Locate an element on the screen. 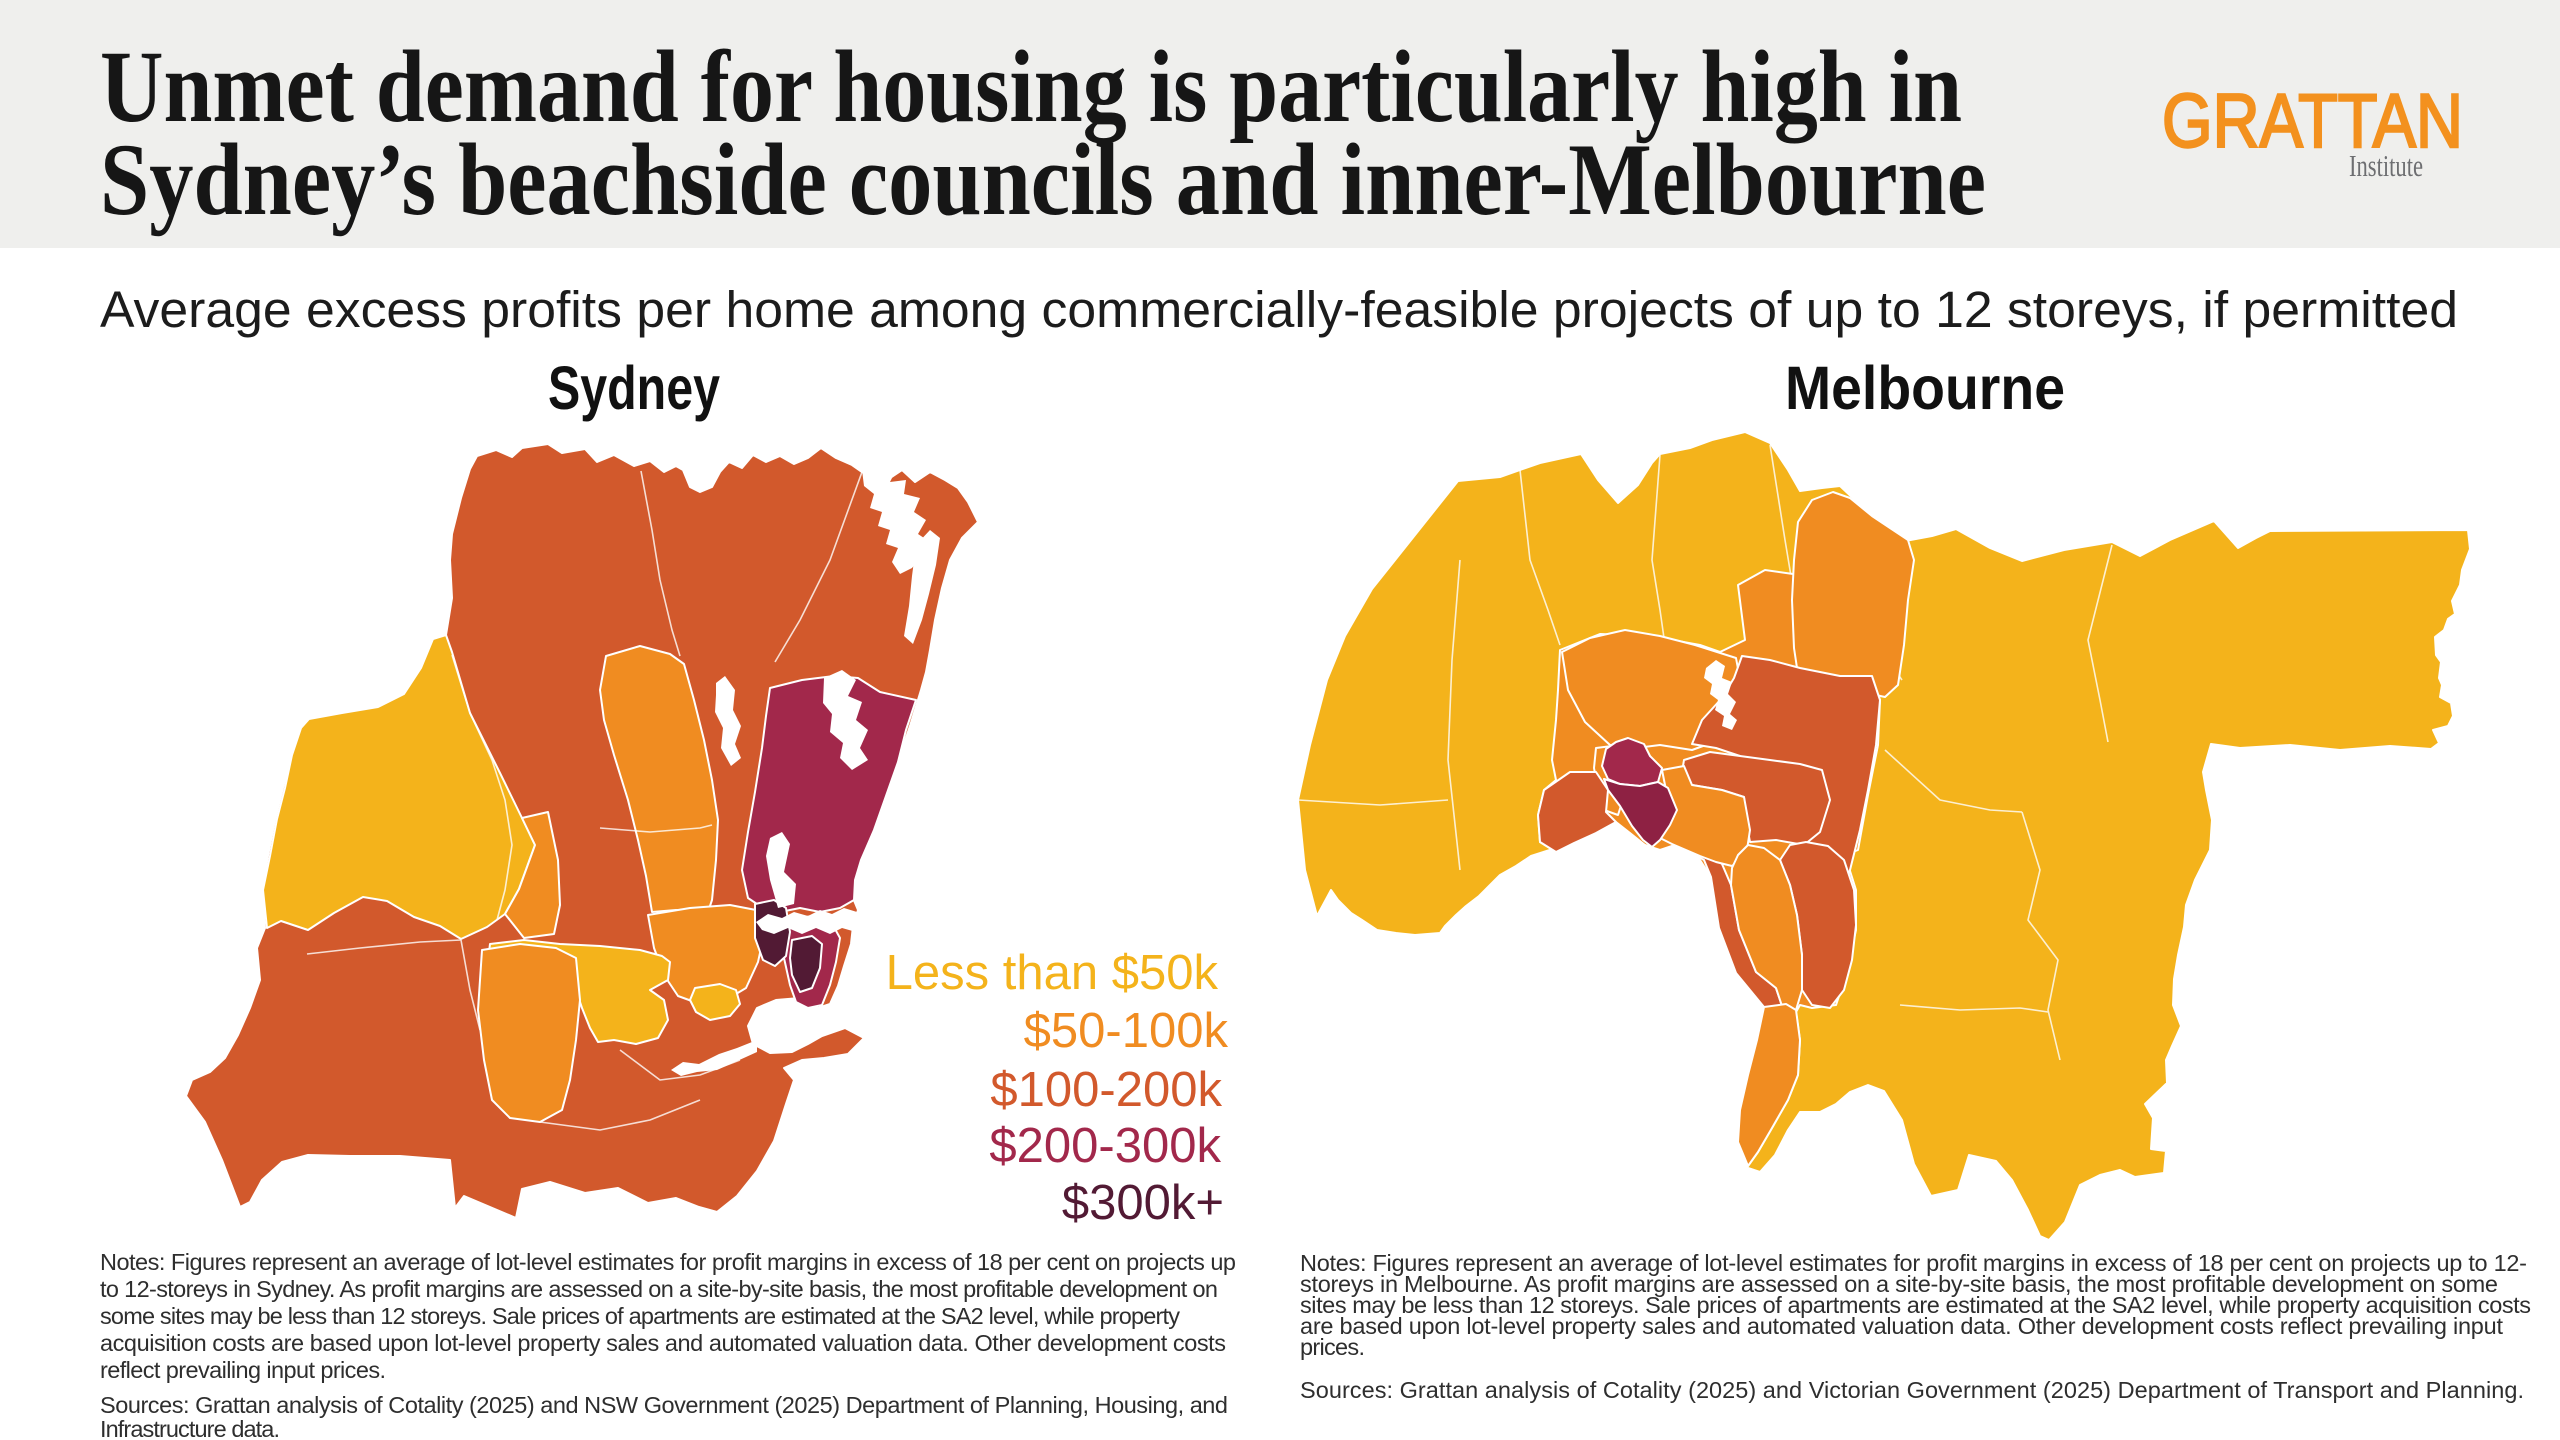 Image resolution: width=2560 pixels, height=1440 pixels. svg-text: prices. is located at coordinates (1332, 1347).